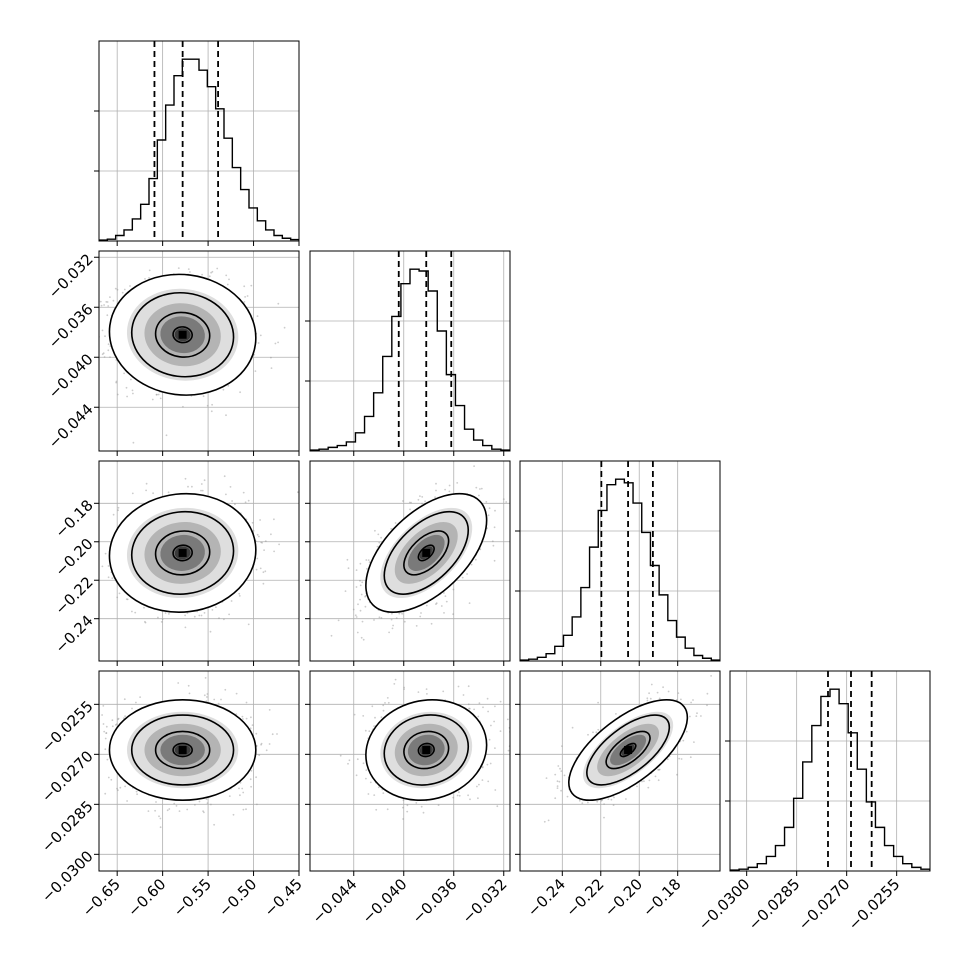 The width and height of the screenshot is (970, 970). Describe the element at coordinates (73, 557) in the screenshot. I see `y-tick-label: −0.20` at that location.